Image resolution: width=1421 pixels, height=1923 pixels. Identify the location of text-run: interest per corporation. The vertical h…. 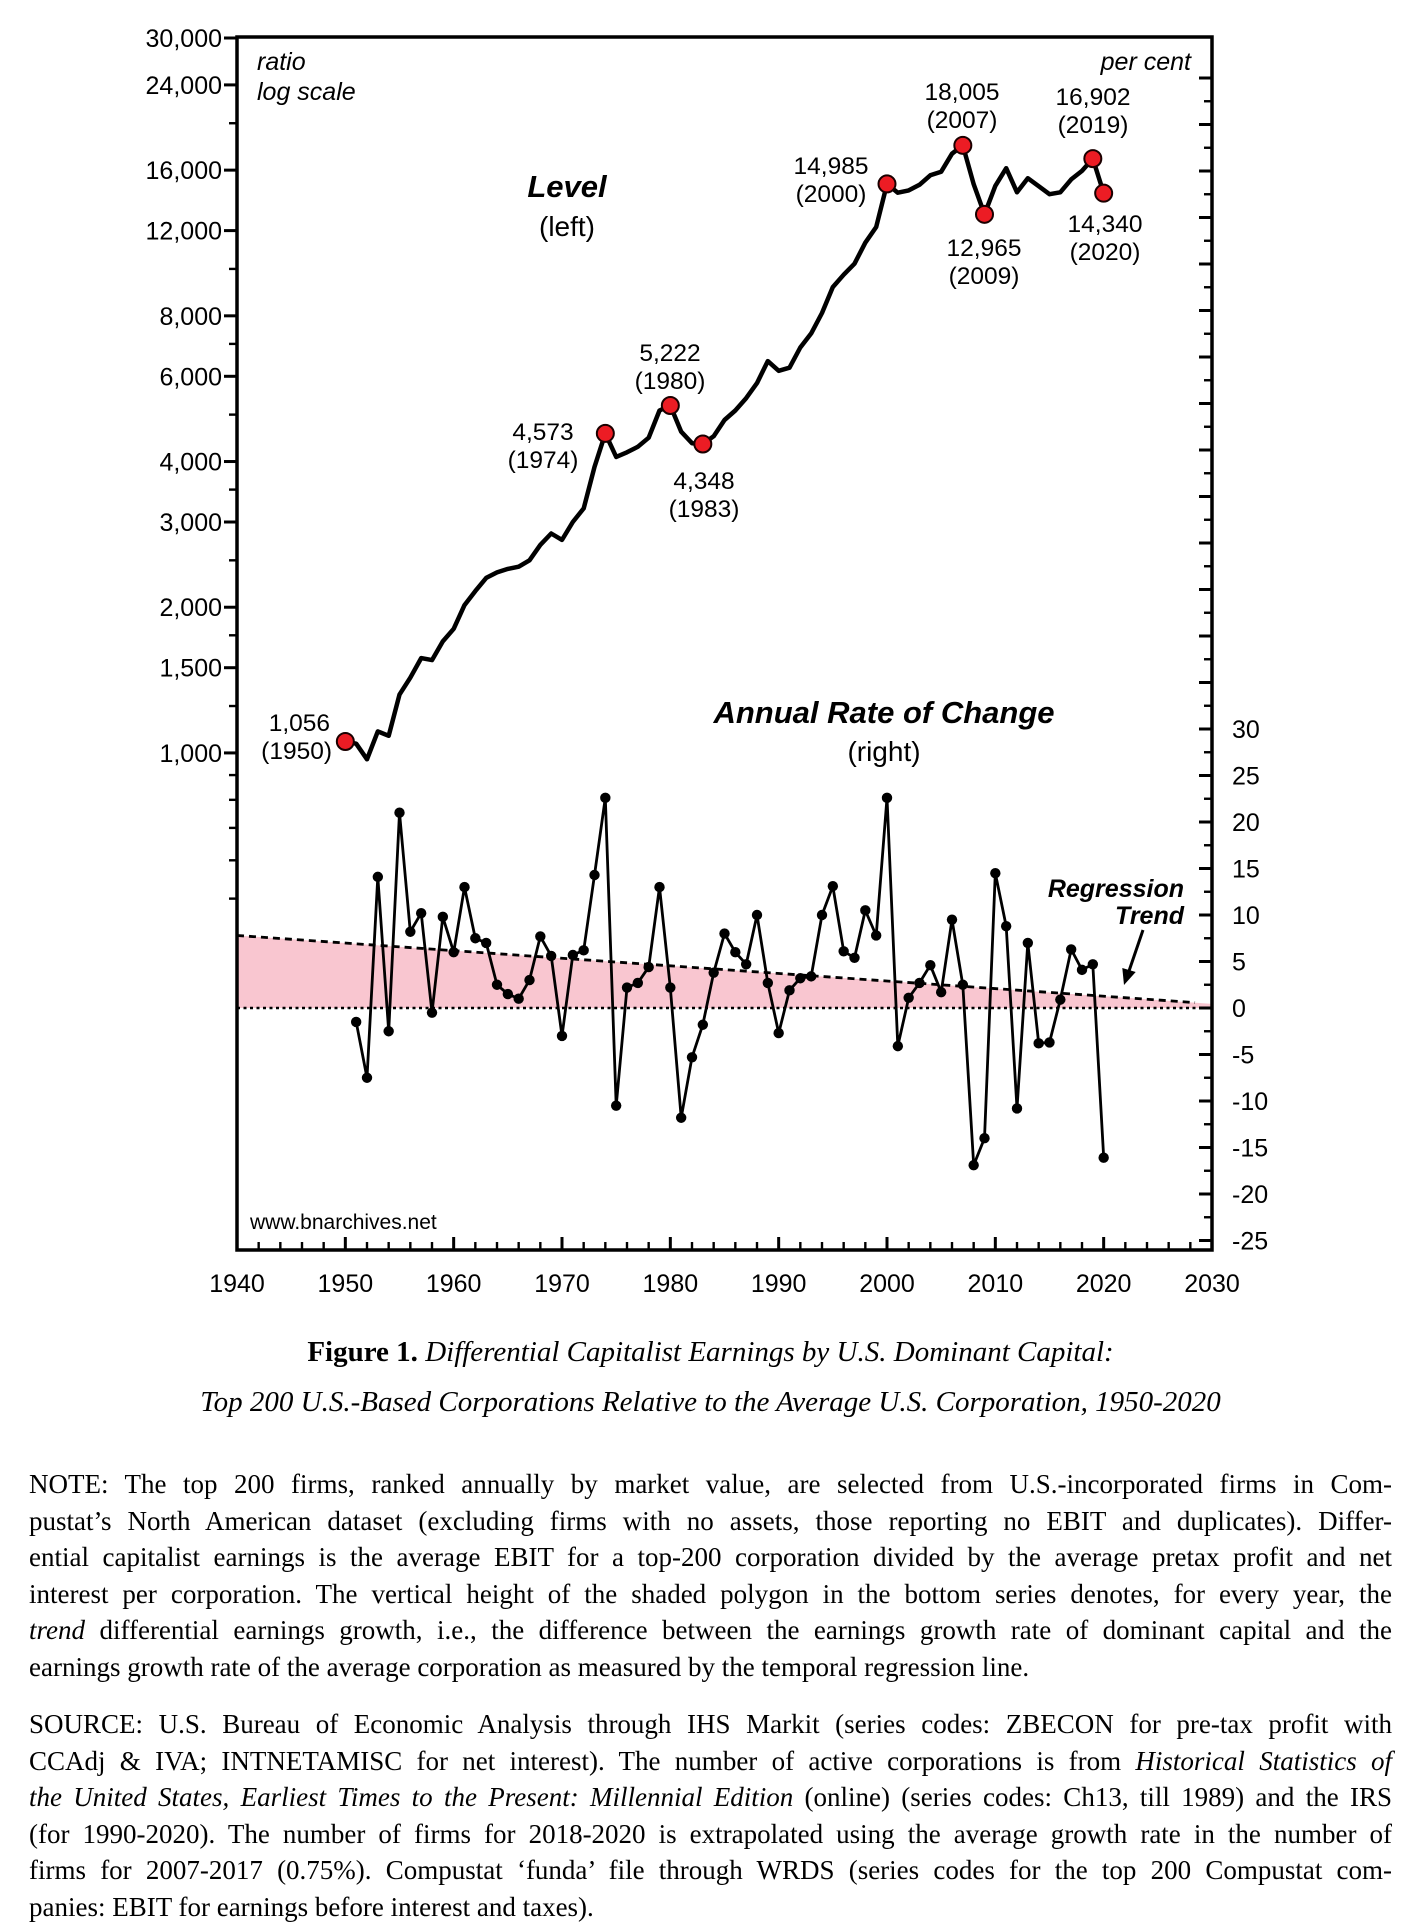
(710, 1593).